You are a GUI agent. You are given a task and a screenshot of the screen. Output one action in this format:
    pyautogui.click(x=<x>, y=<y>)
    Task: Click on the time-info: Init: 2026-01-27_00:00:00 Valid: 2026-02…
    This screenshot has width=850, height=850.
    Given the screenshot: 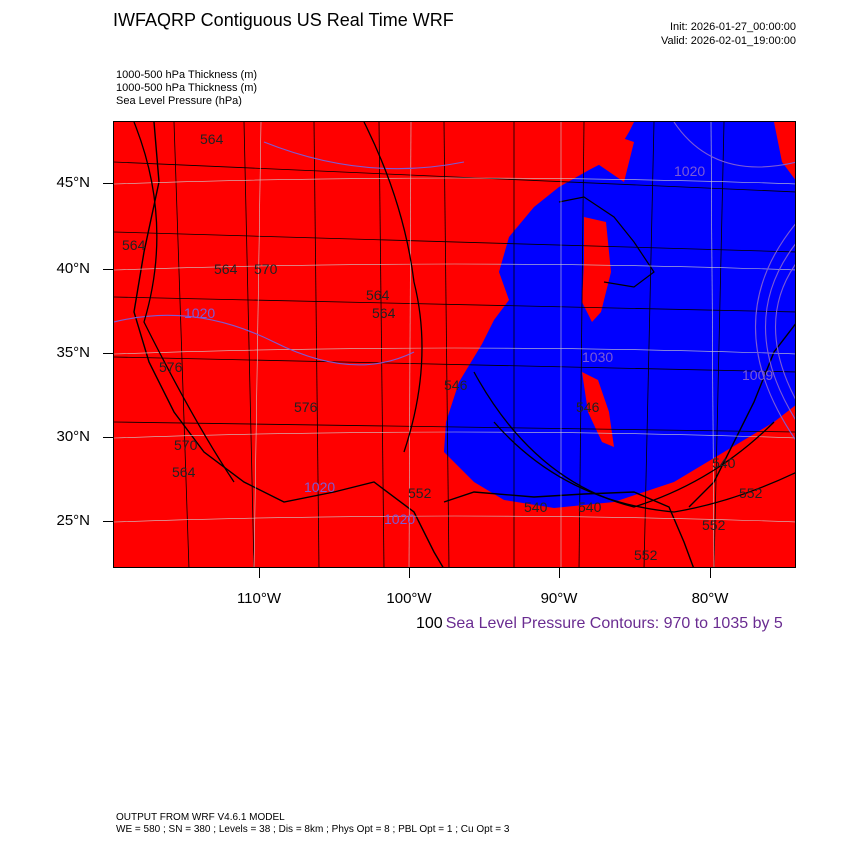 What is the action you would take?
    pyautogui.click(x=728, y=34)
    